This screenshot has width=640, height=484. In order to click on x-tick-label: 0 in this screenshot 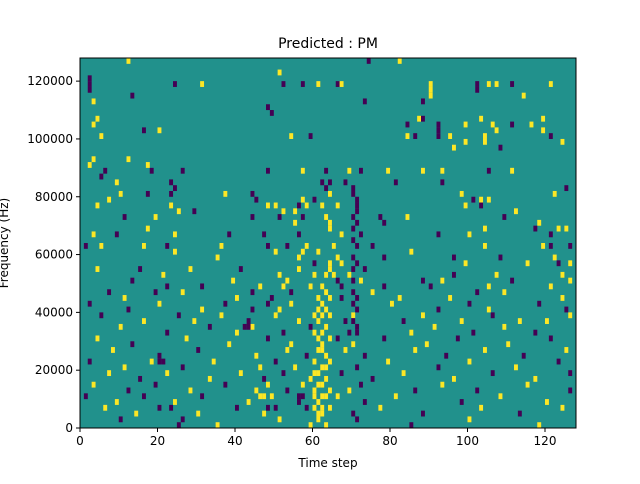, I will do `click(80, 441)`.